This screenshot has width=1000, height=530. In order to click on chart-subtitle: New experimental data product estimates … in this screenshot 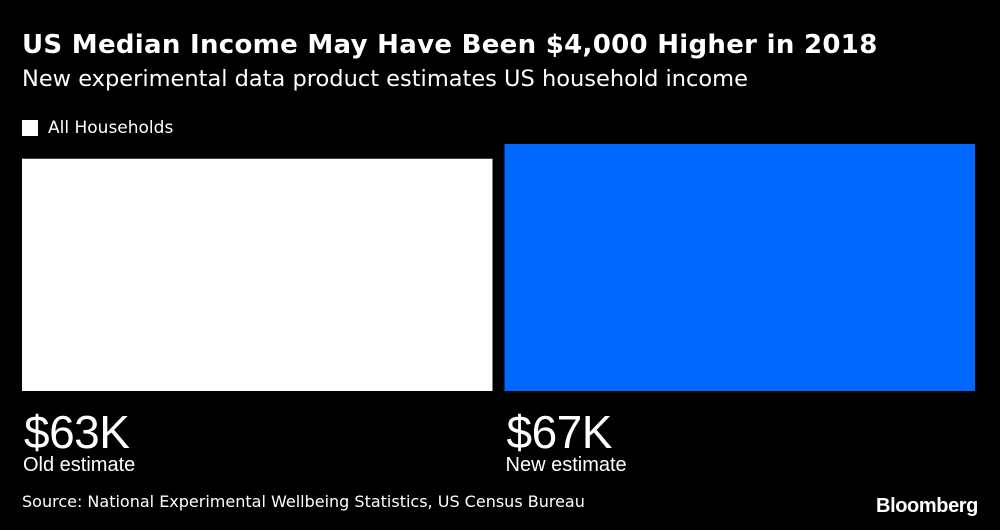, I will do `click(385, 79)`.